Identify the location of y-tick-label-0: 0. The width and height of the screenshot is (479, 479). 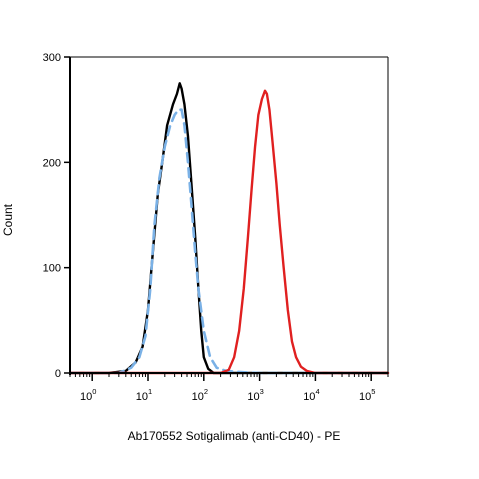
(58, 374).